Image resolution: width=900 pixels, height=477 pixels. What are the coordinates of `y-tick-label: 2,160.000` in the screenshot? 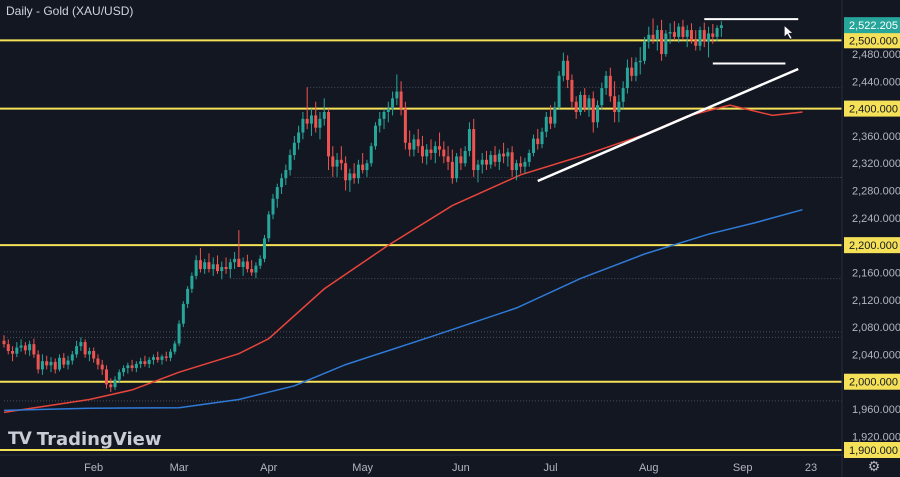 It's located at (876, 273).